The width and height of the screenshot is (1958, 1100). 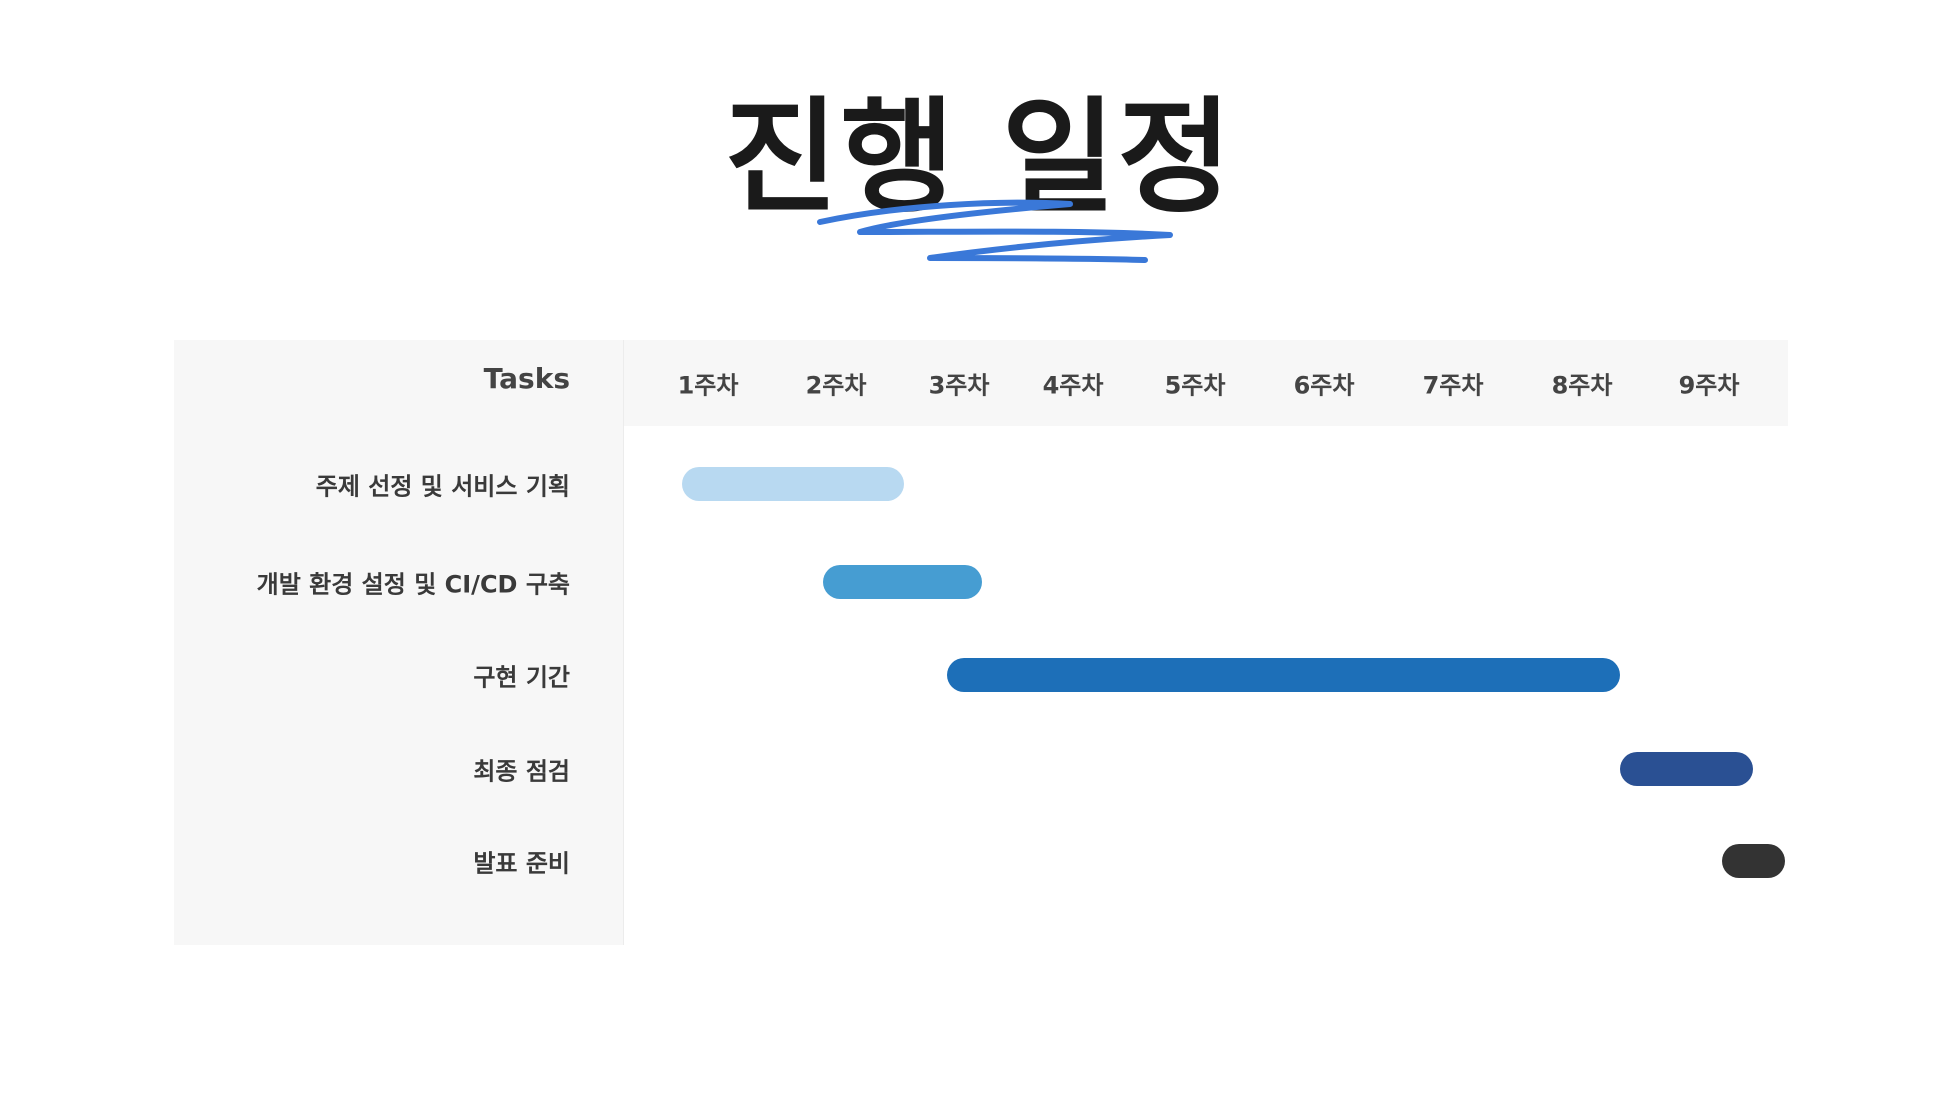 I want to click on task-label: 개발 환경 설정 및 CI/CD 구축, so click(x=413, y=584).